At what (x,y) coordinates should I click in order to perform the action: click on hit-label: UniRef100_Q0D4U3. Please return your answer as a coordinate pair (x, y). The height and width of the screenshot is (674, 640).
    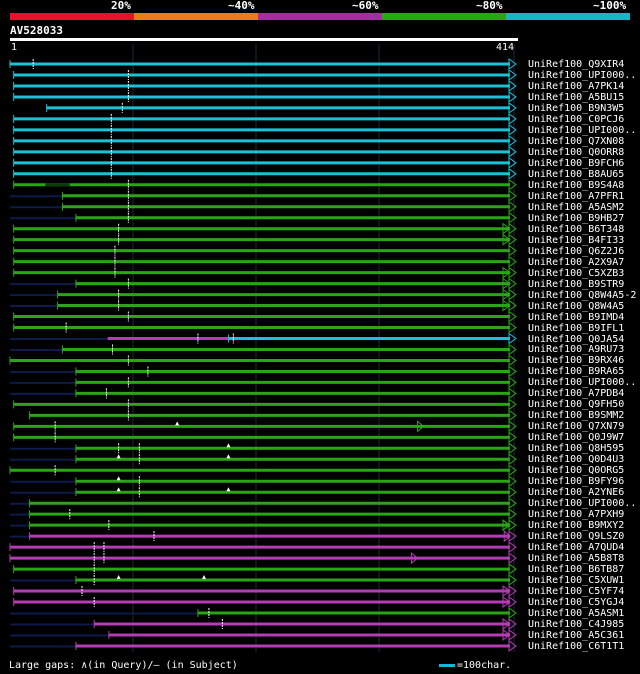
    Looking at the image, I should click on (576, 460).